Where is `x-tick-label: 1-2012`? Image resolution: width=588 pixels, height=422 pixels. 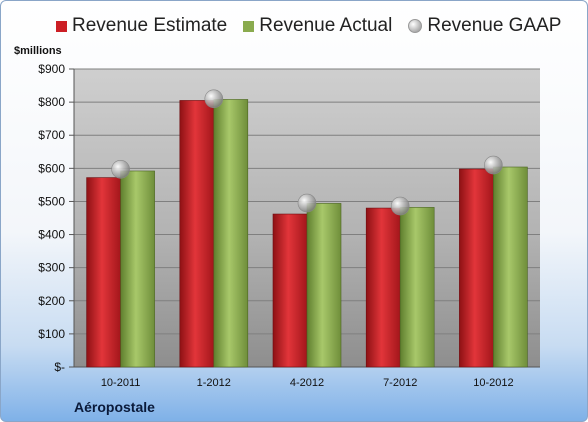
x-tick-label: 1-2012 is located at coordinates (214, 383).